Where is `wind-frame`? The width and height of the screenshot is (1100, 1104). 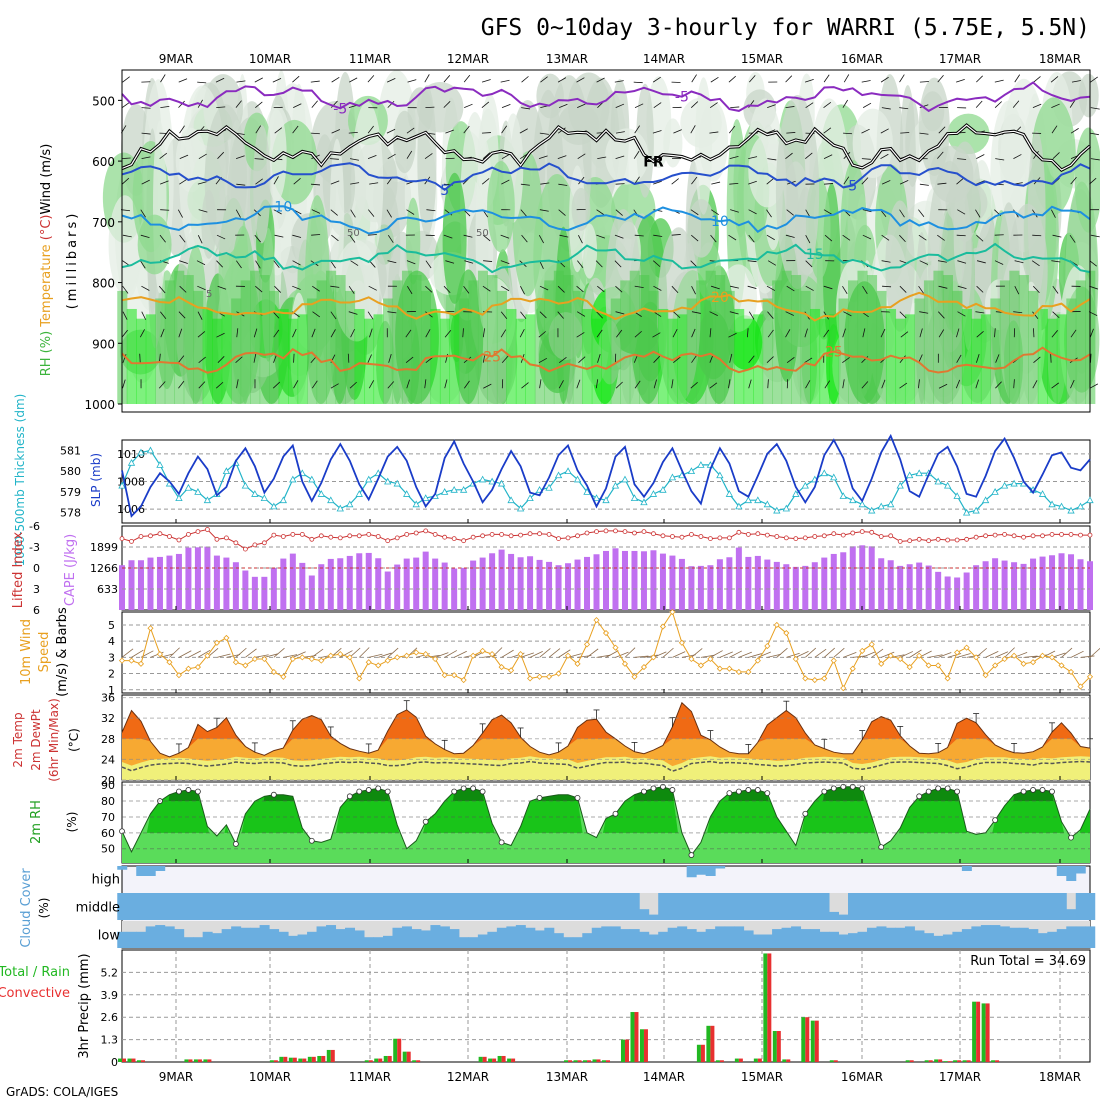 wind-frame is located at coordinates (606, 652).